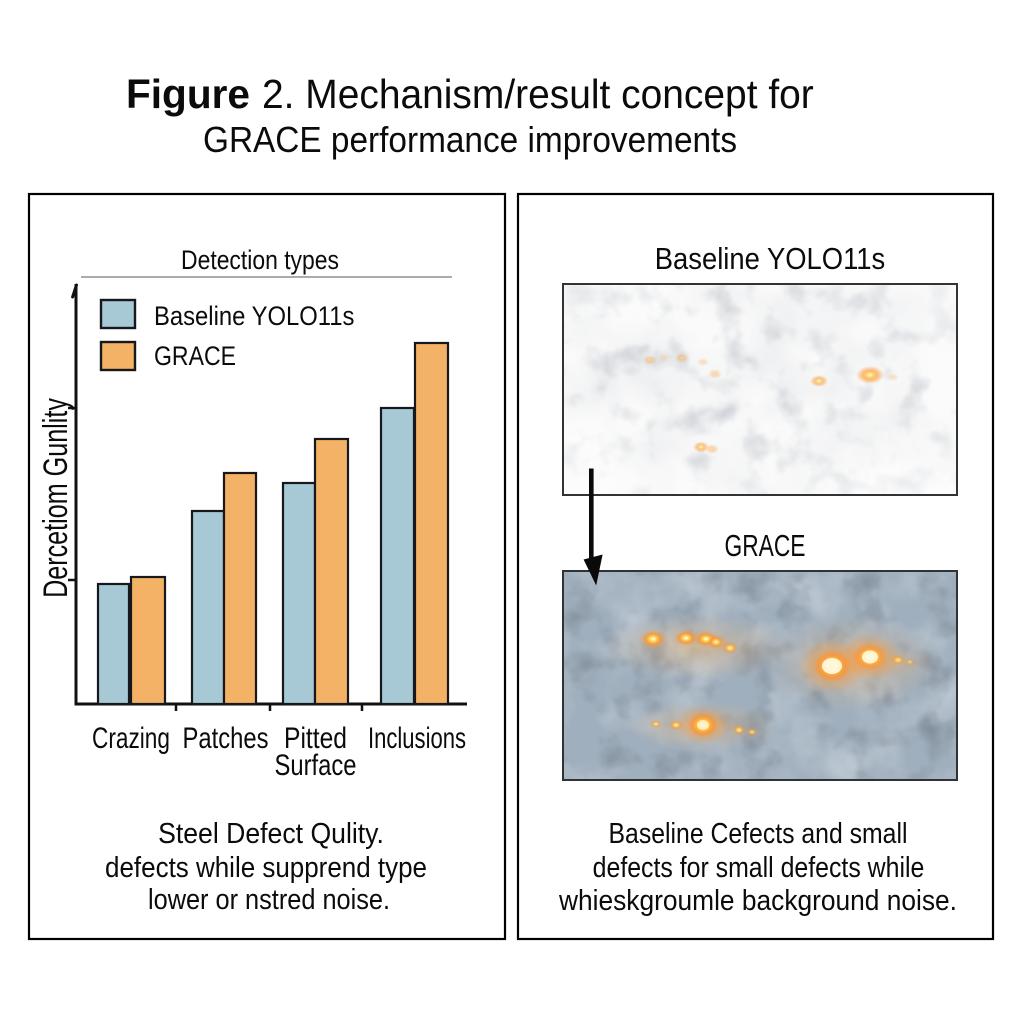  I want to click on svg-text: Baseline Cefects and small, so click(758, 833).